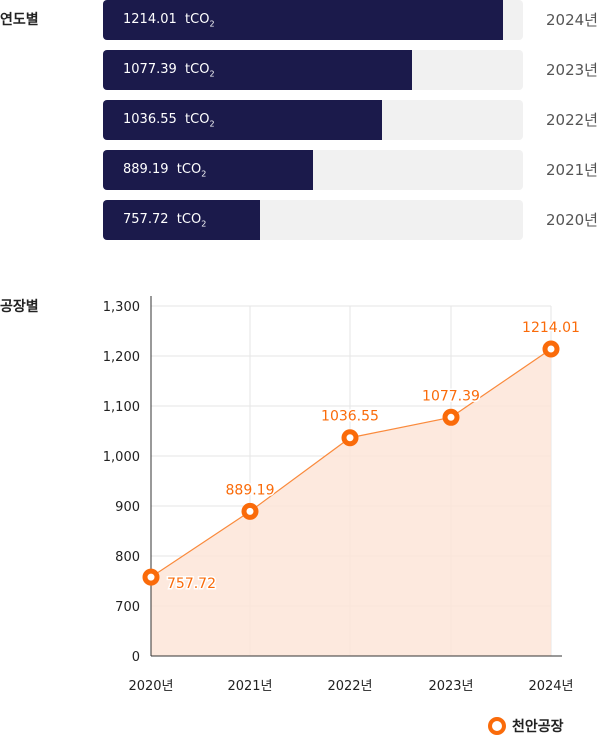 This screenshot has height=739, width=600. I want to click on y-tick-label: 900, so click(127, 507).